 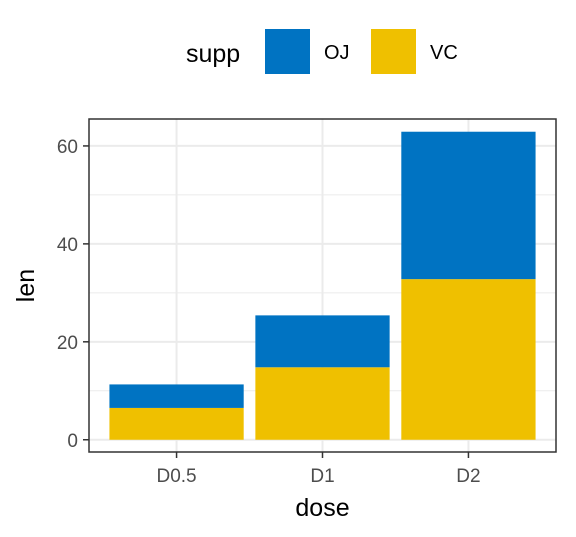 What do you see at coordinates (67, 147) in the screenshot?
I see `y-tick-label: 60` at bounding box center [67, 147].